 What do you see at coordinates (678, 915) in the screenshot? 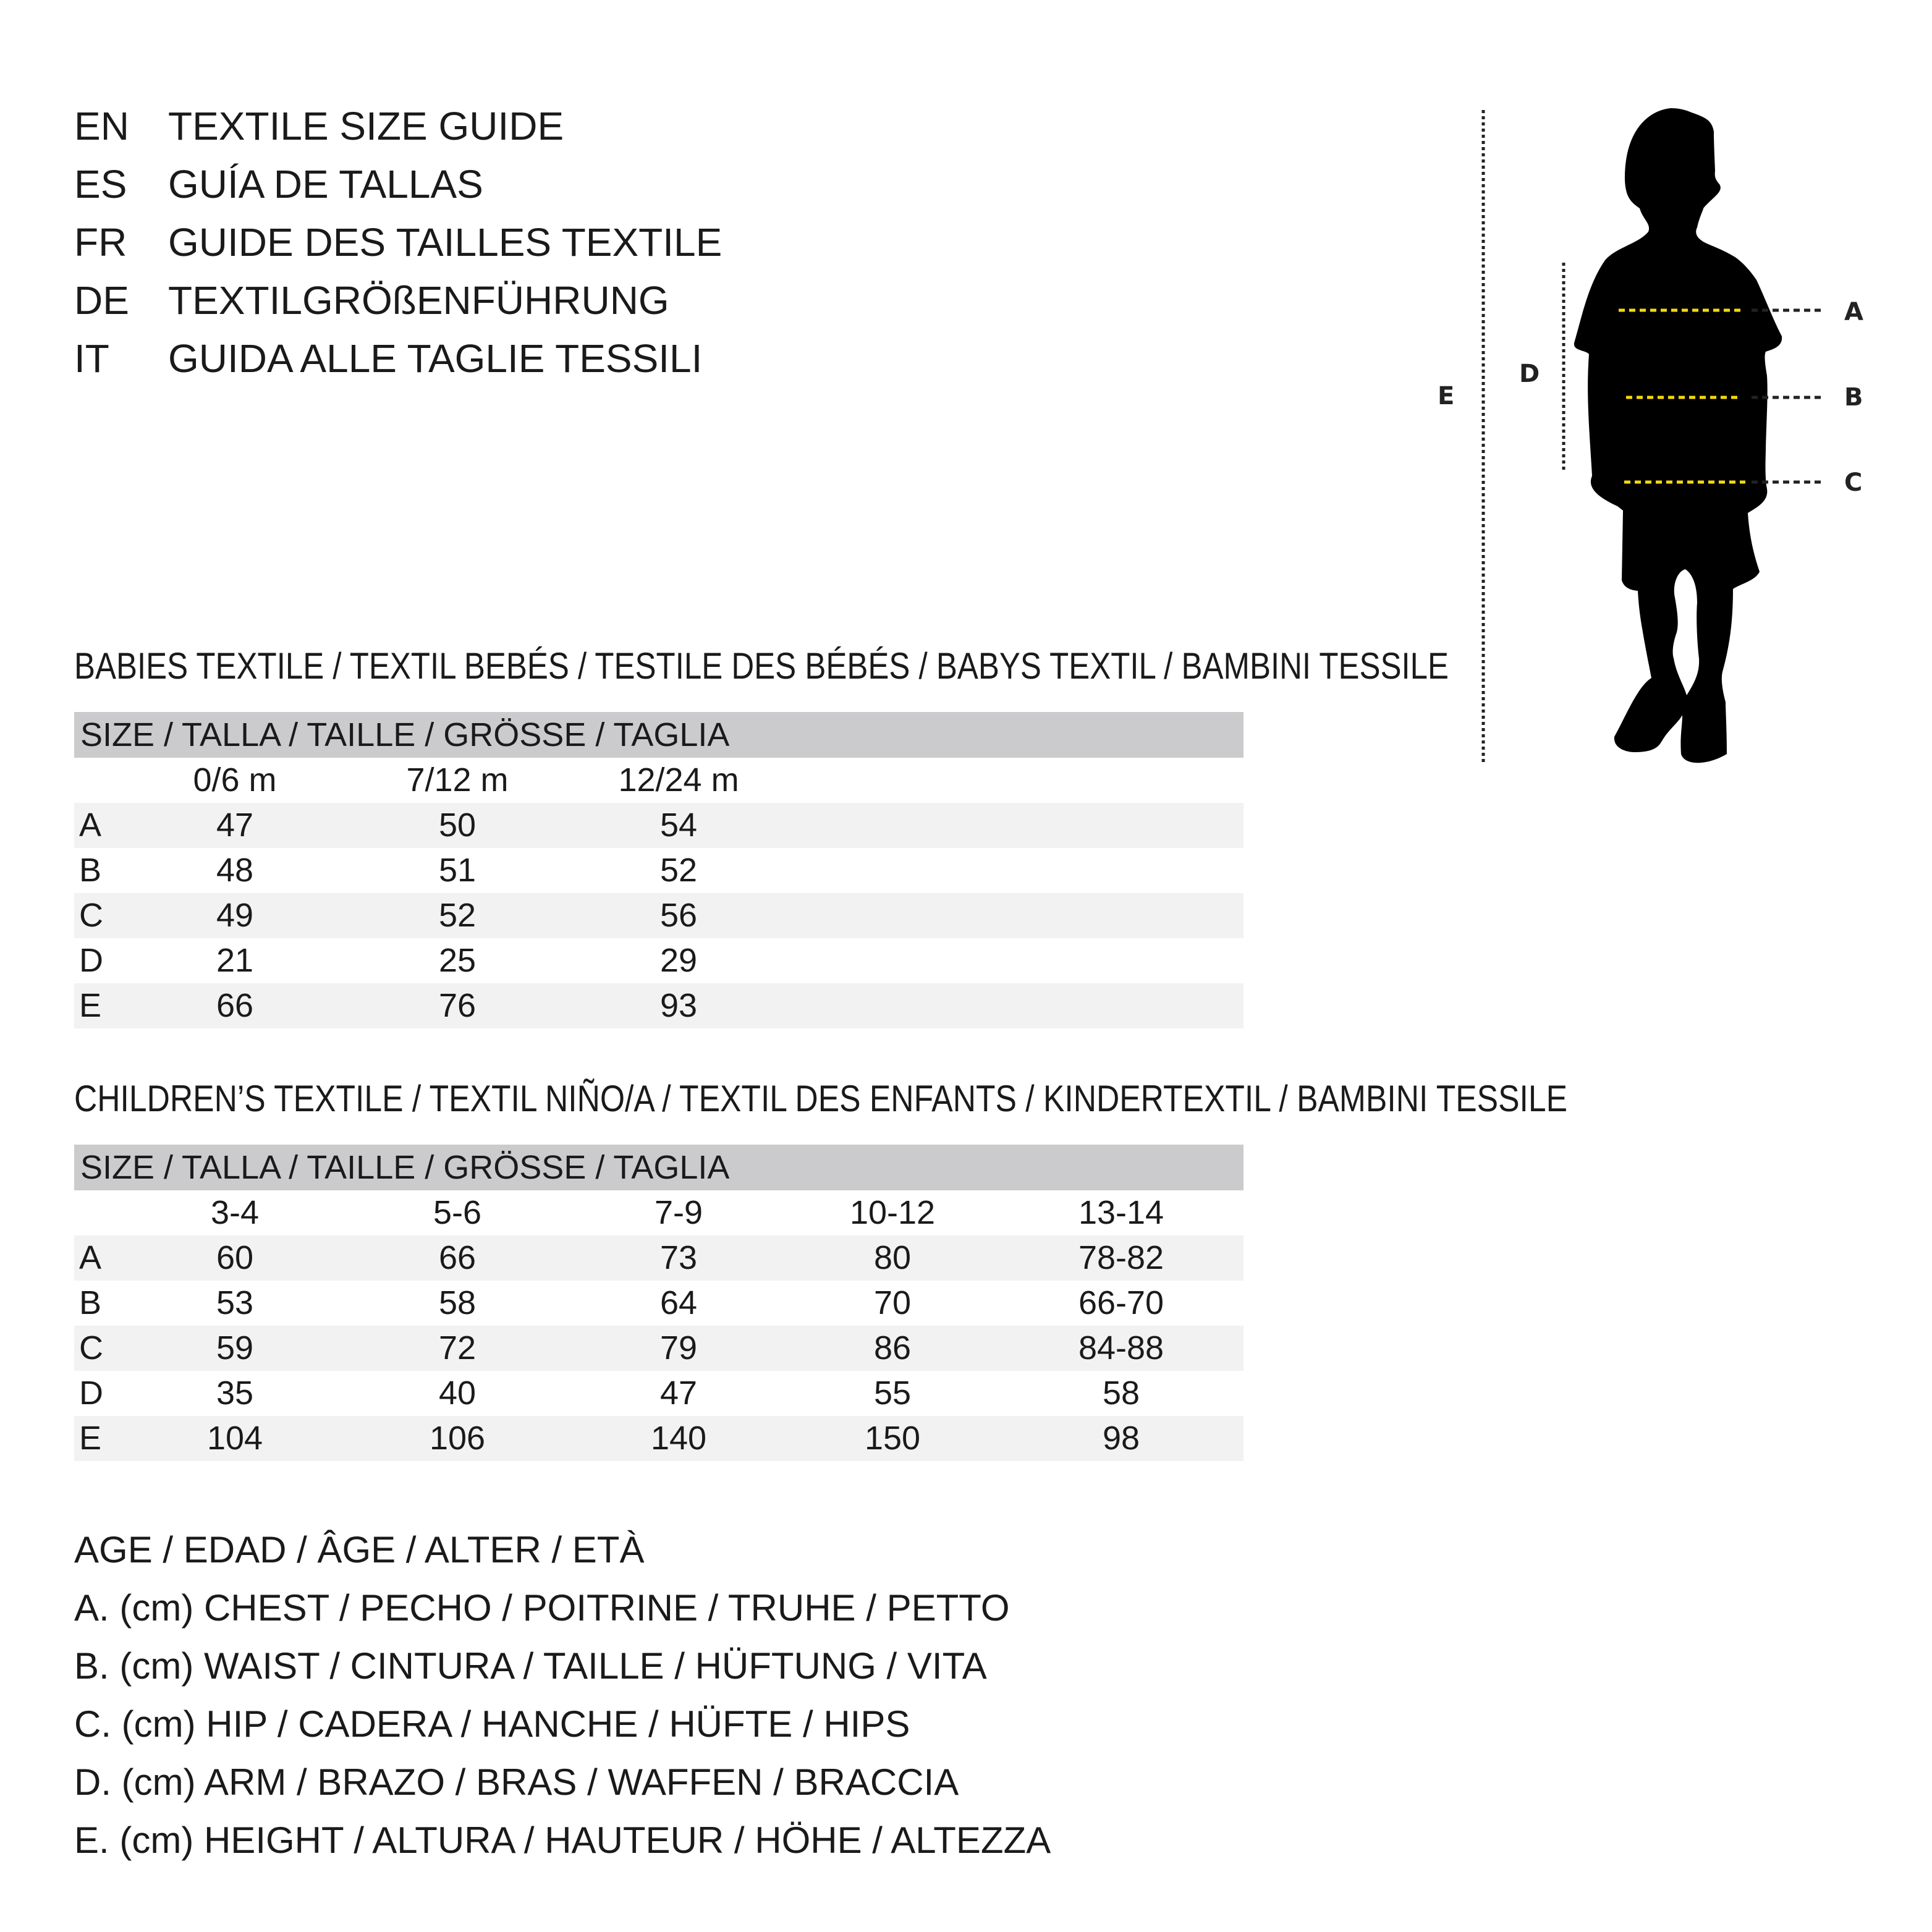
I see `table-cell: 56` at bounding box center [678, 915].